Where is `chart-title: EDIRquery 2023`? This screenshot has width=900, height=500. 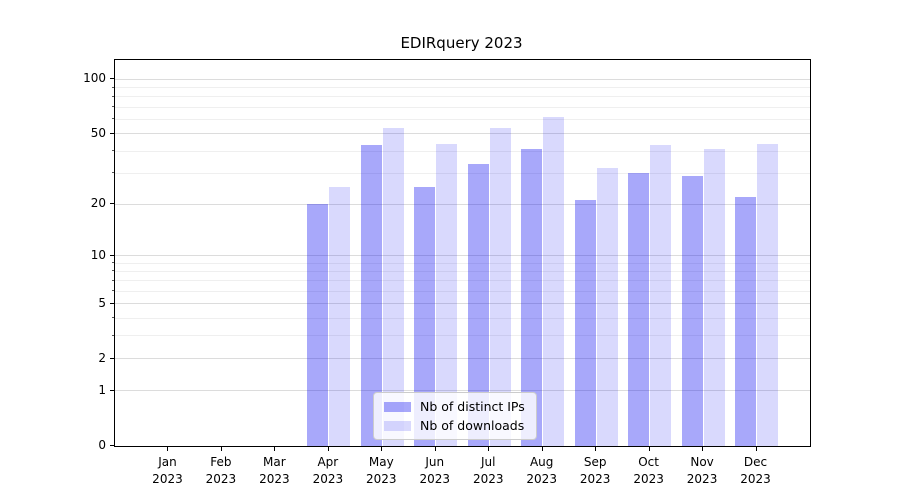
chart-title: EDIRquery 2023 is located at coordinates (461, 43).